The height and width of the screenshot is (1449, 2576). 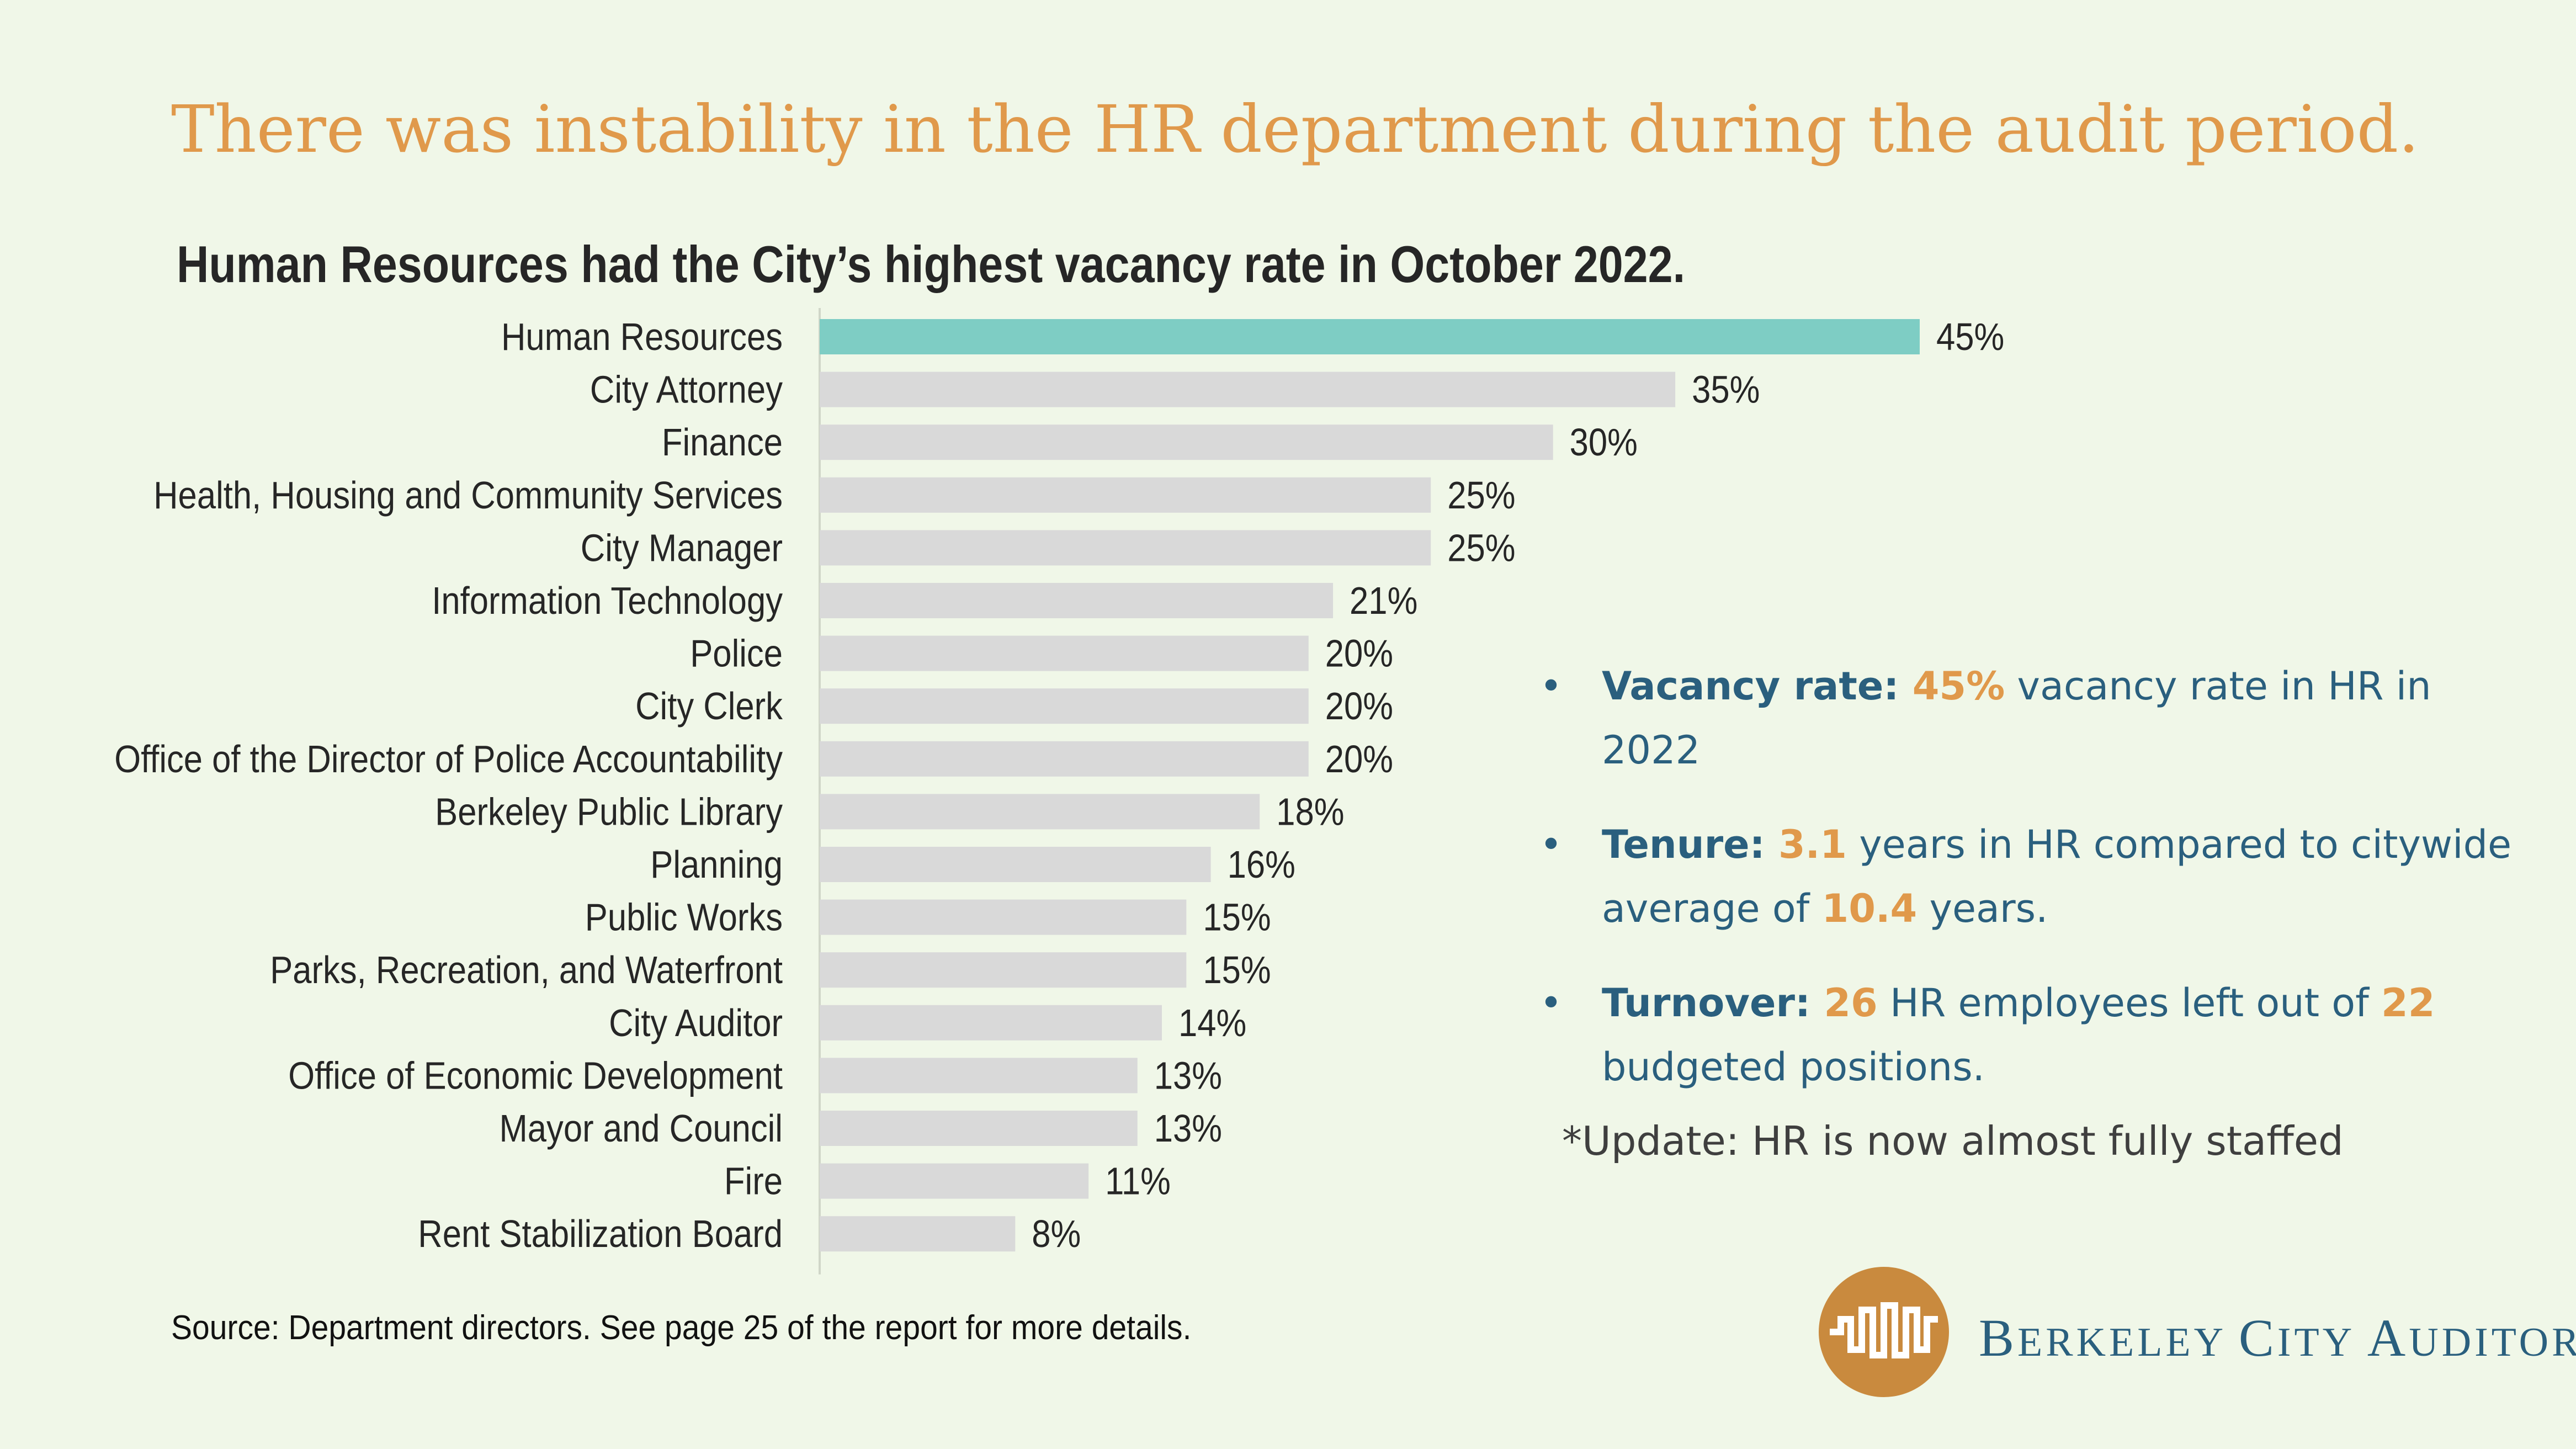 I want to click on category-label: Mayor and Council, so click(x=641, y=1128).